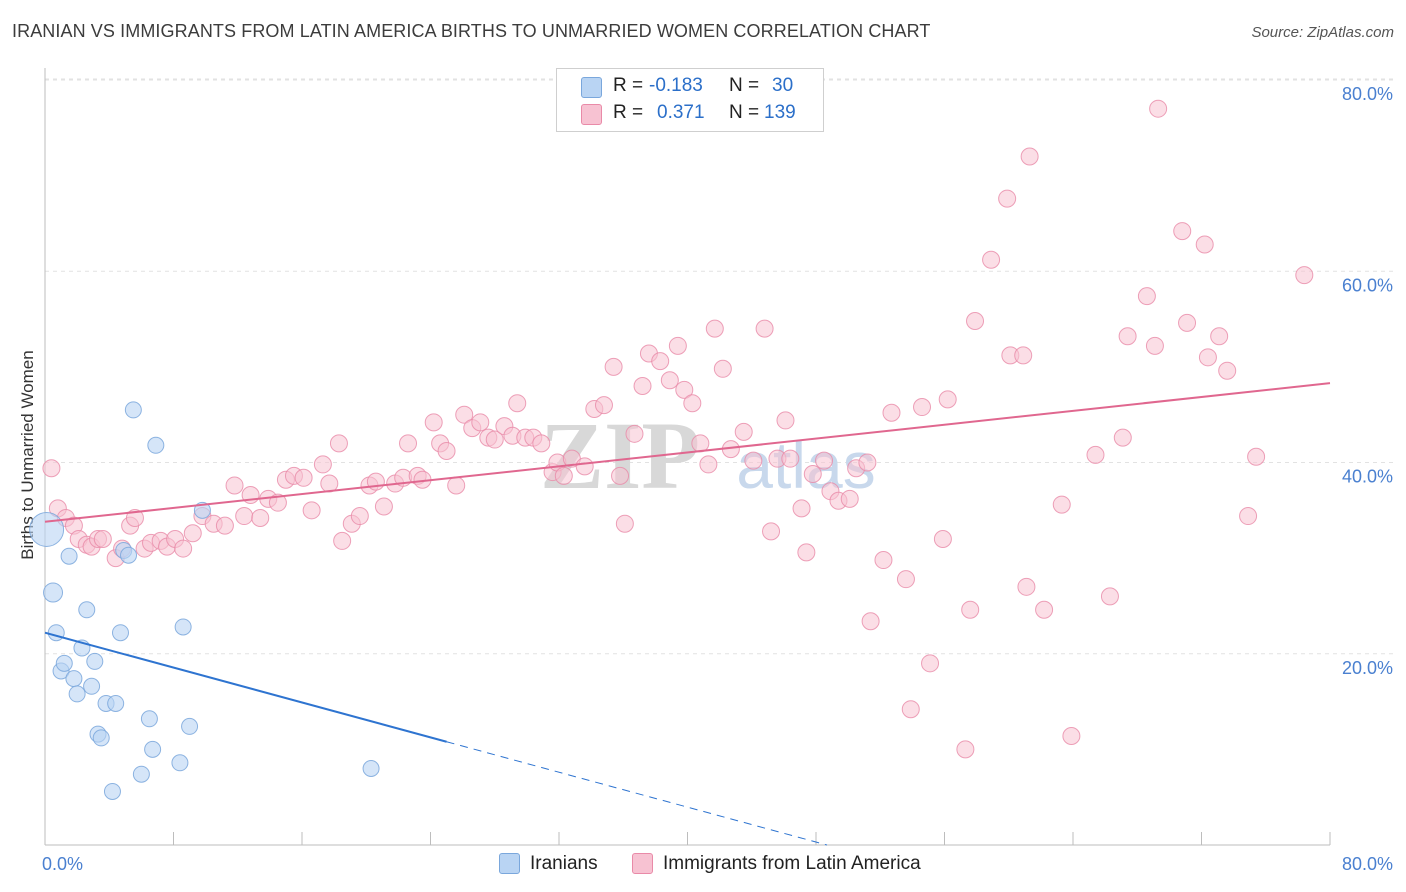 This screenshot has width=1406, height=892. What do you see at coordinates (744, 85) in the screenshot?
I see `legend-n-label: N =` at bounding box center [744, 85].